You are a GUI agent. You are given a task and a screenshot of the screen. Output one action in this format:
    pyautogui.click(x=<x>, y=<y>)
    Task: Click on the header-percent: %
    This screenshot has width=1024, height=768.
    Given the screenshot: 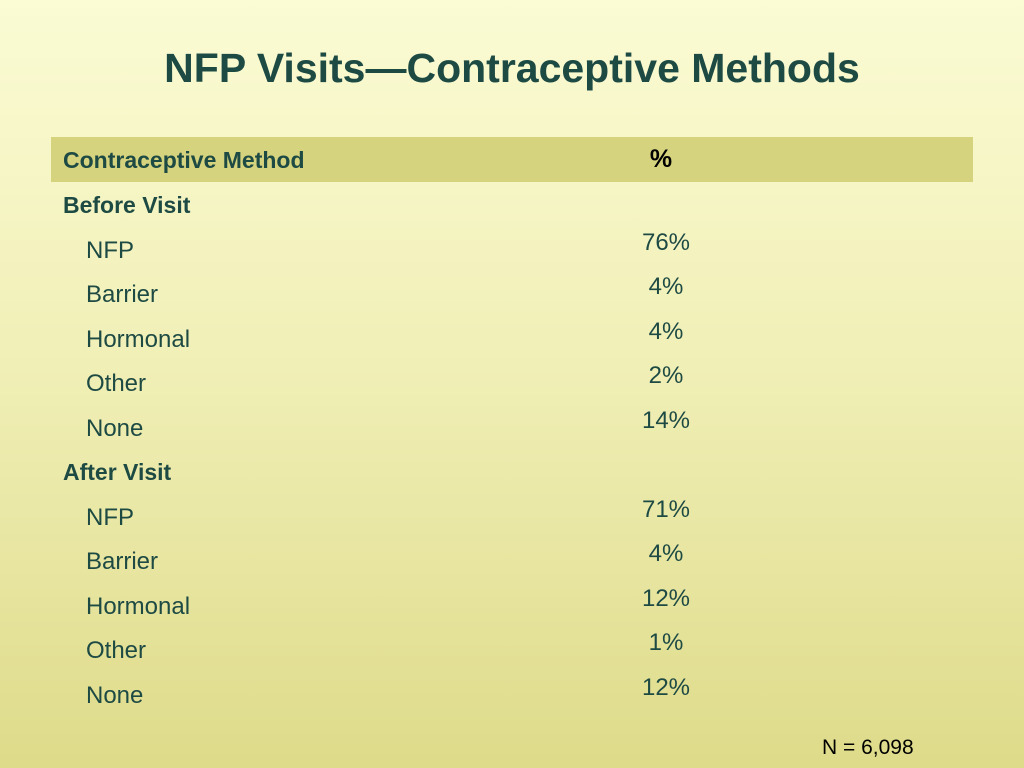 What is the action you would take?
    pyautogui.click(x=661, y=159)
    